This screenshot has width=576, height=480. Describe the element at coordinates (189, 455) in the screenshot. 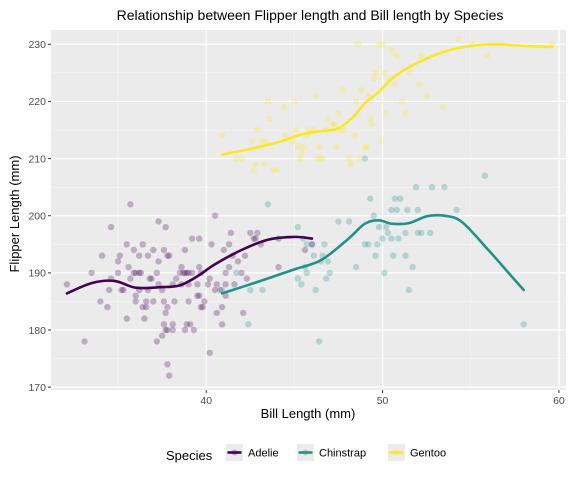

I see `legend-title: Species` at that location.